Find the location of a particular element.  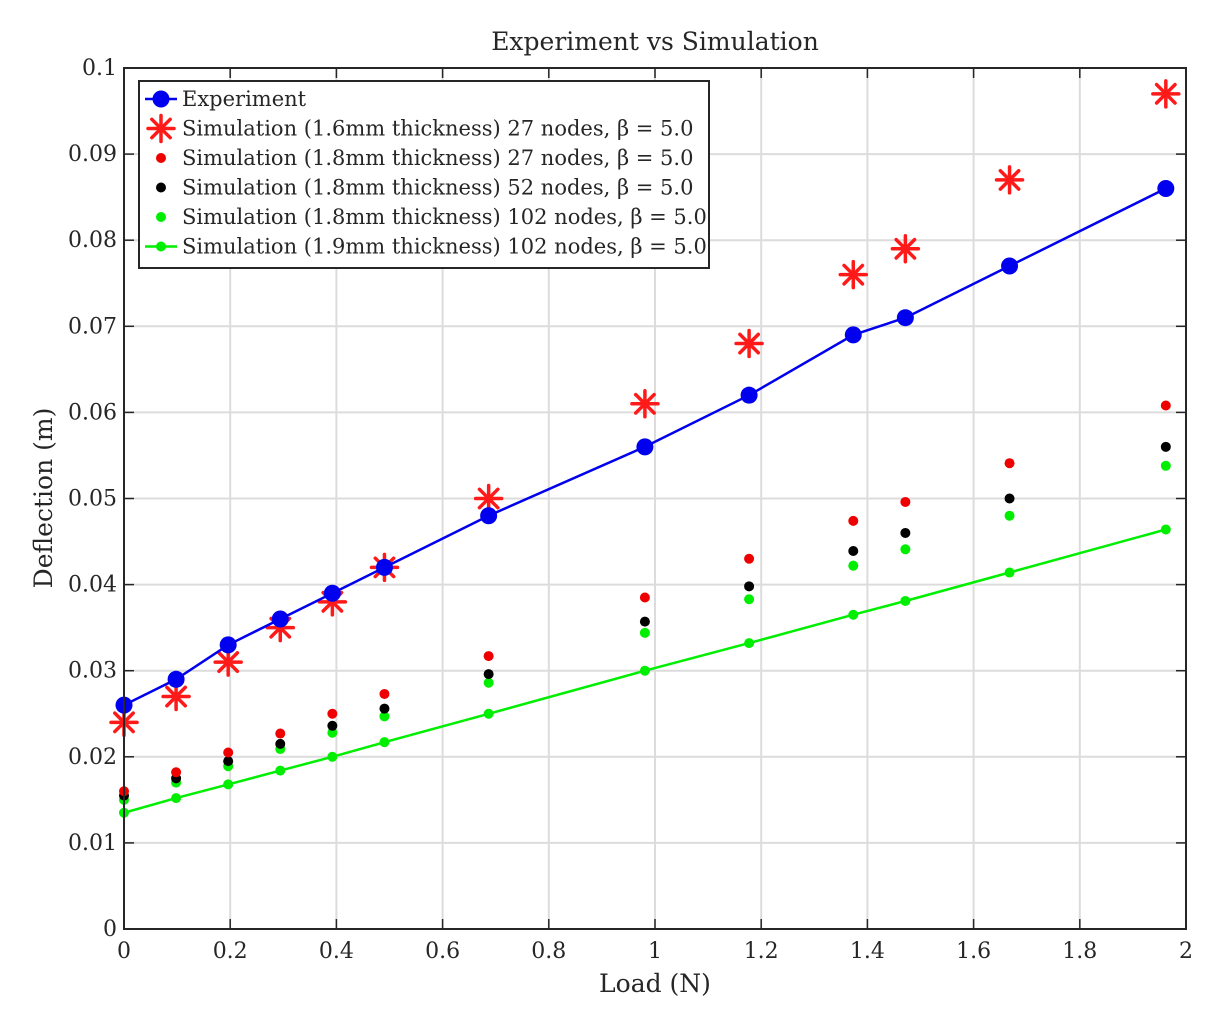

x-tick-label: 2 is located at coordinates (1186, 951).